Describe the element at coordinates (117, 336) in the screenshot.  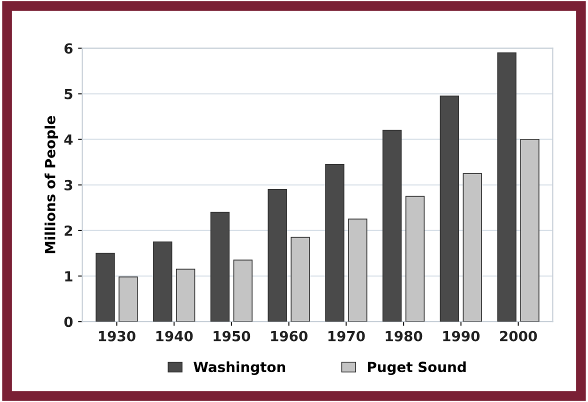
I see `x-tick-label: 1930` at that location.